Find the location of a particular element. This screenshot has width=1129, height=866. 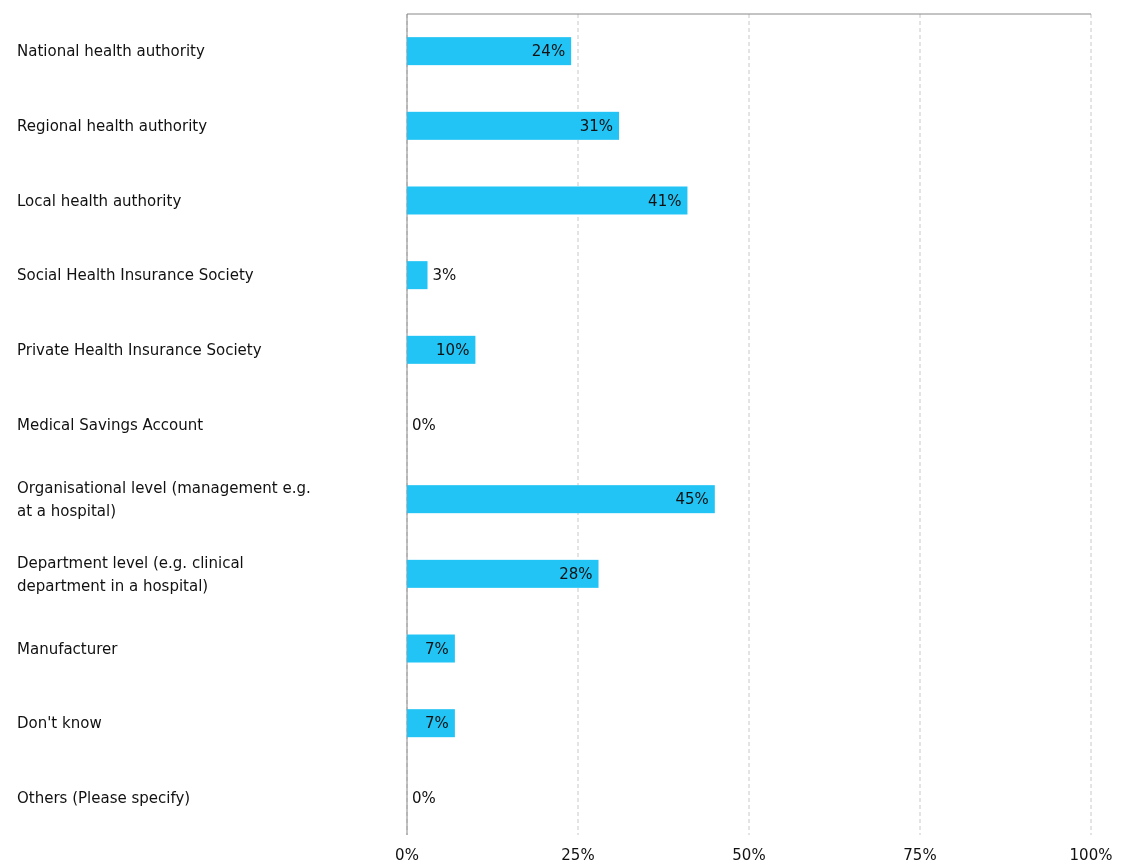

x-tick-label: 75% is located at coordinates (920, 855).